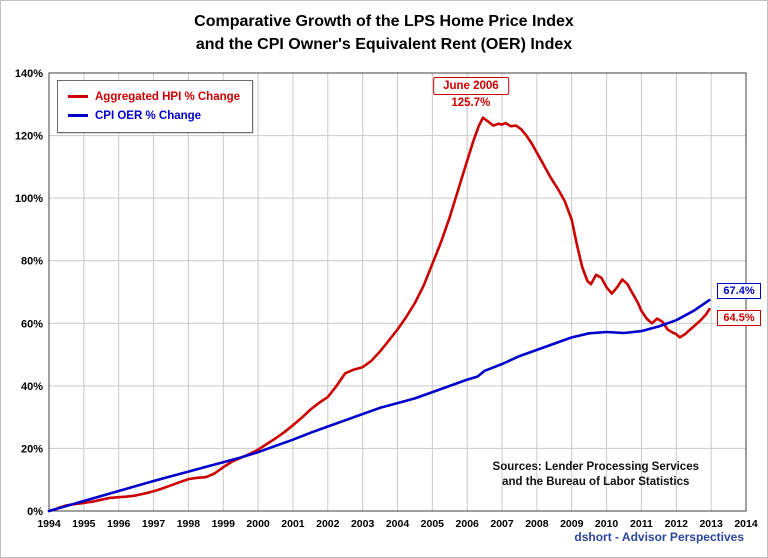  Describe the element at coordinates (189, 524) in the screenshot. I see `svg-text: 1998` at that location.